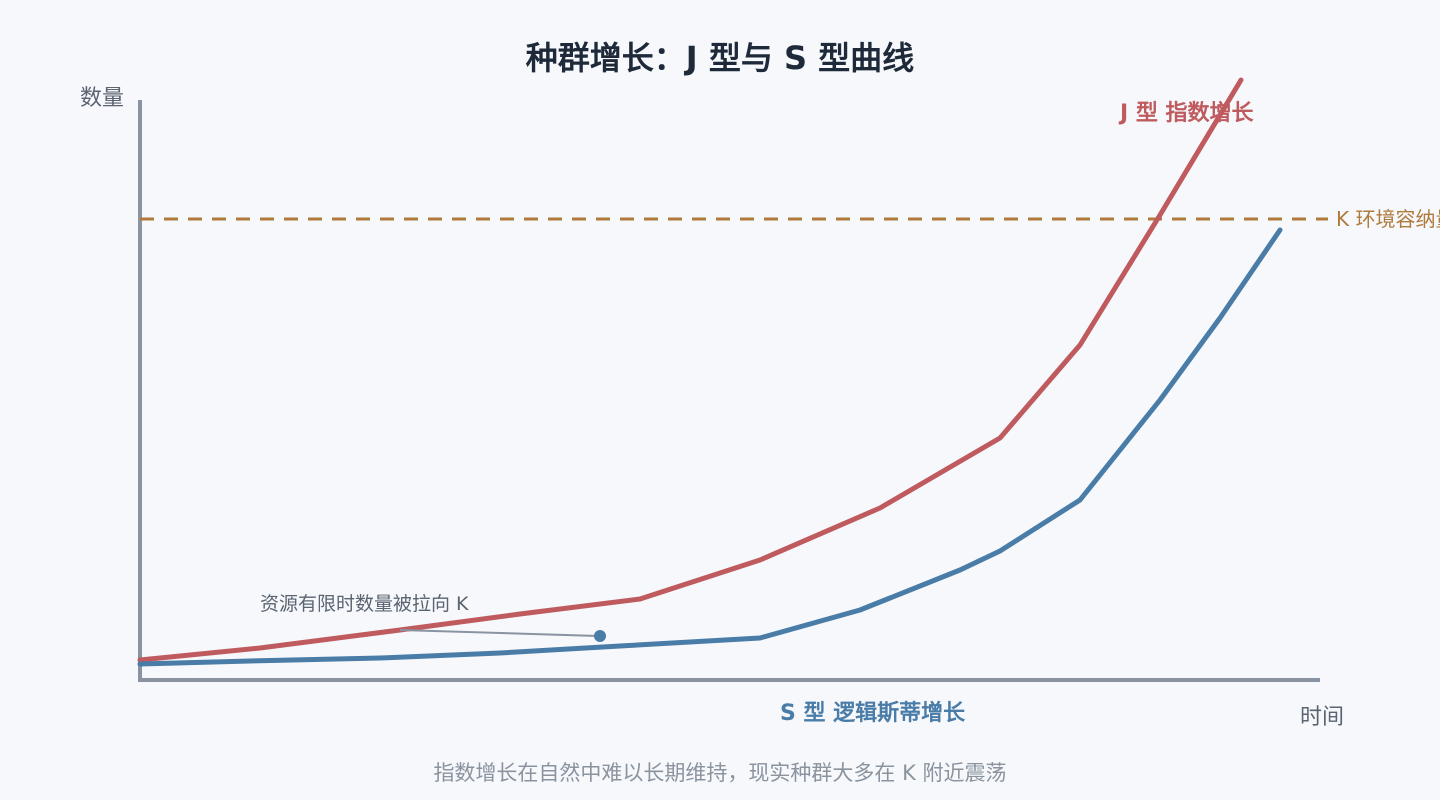 The width and height of the screenshot is (1440, 800). Describe the element at coordinates (719, 773) in the screenshot. I see `footnote: 指数增长在自然中难以长期维持，现实种群大多在 K 附近震荡` at that location.